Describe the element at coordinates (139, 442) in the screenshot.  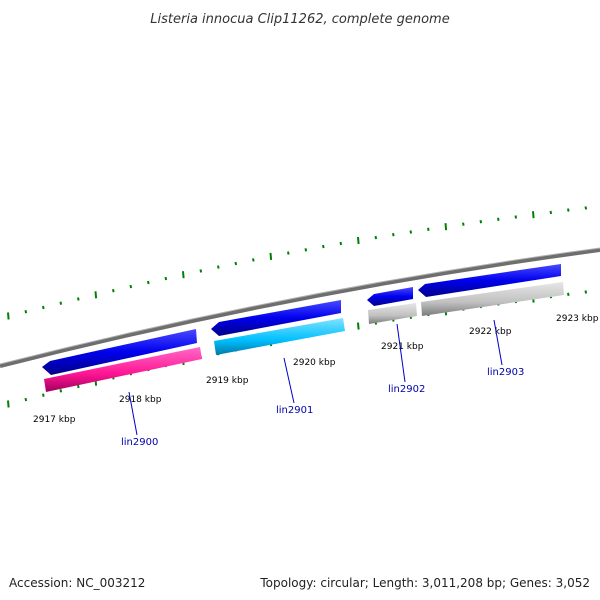
I see `gene-label-lin2900: lin2900` at that location.